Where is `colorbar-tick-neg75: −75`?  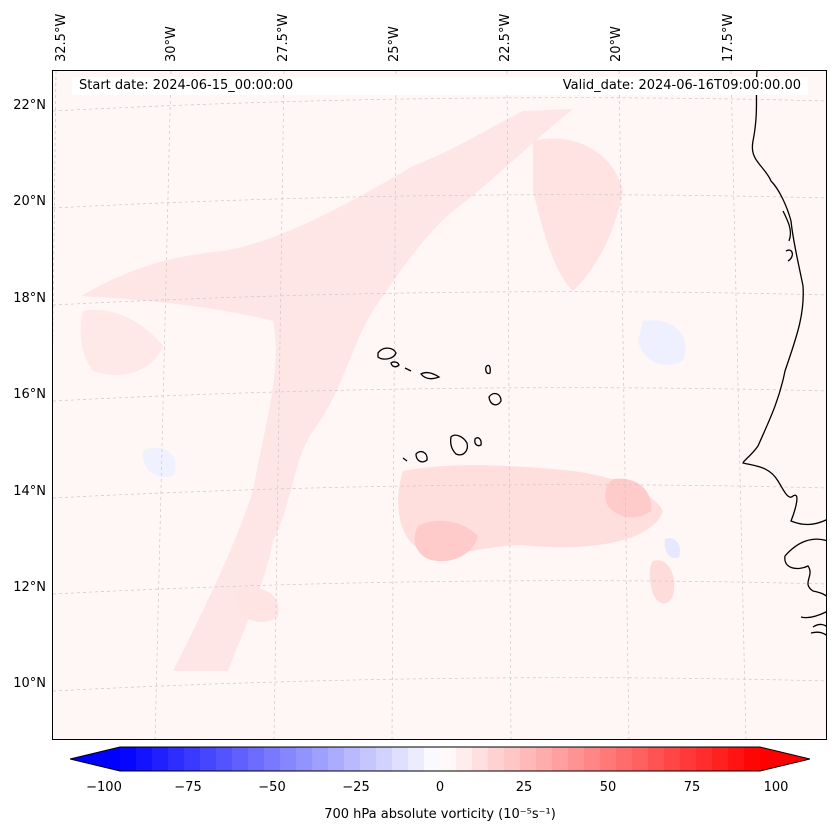 colorbar-tick-neg75: −75 is located at coordinates (188, 787).